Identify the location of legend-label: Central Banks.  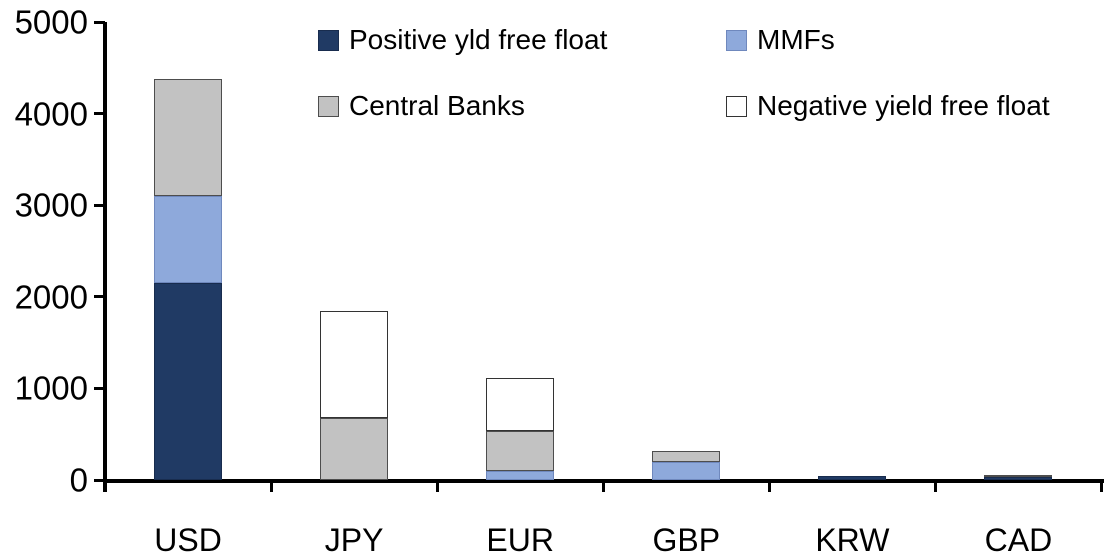
(437, 105).